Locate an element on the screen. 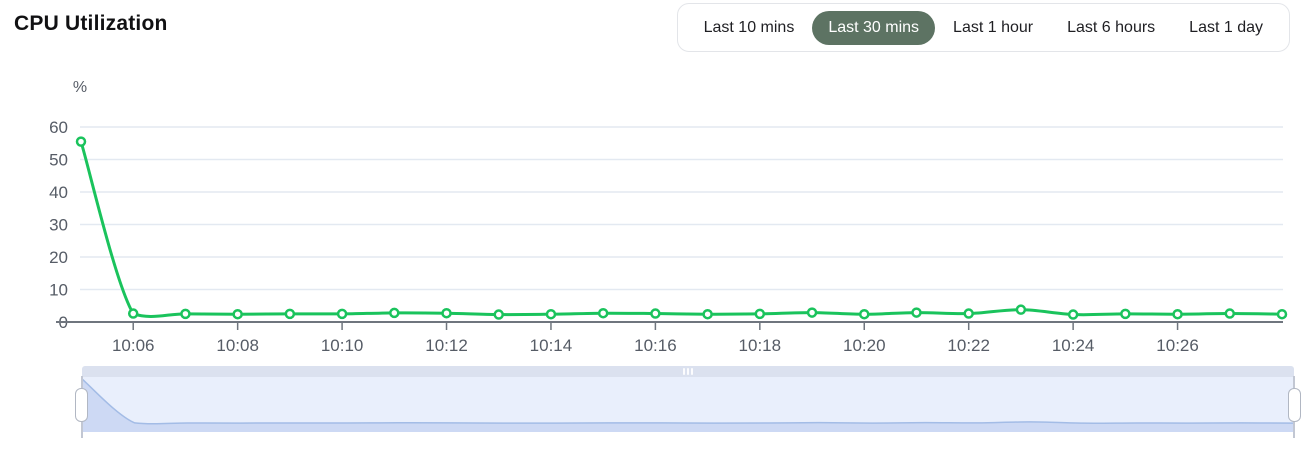 The height and width of the screenshot is (454, 1316). y-axis-tick-label: 20 is located at coordinates (58, 257).